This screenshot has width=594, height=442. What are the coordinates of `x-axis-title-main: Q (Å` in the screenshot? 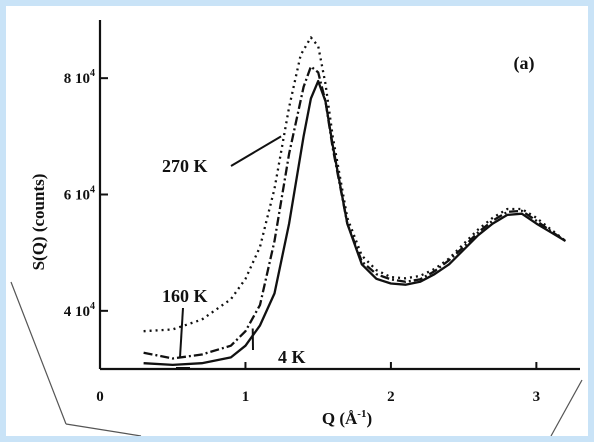 It's located at (340, 418).